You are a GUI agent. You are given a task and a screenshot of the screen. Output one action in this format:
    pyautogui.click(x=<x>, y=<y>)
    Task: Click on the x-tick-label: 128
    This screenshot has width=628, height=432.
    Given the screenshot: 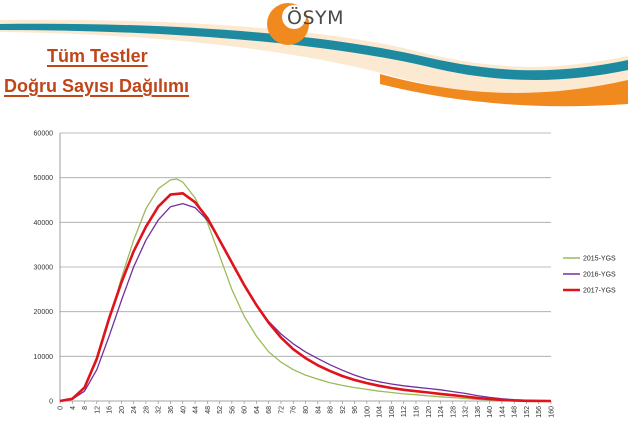 What is the action you would take?
    pyautogui.click(x=453, y=412)
    